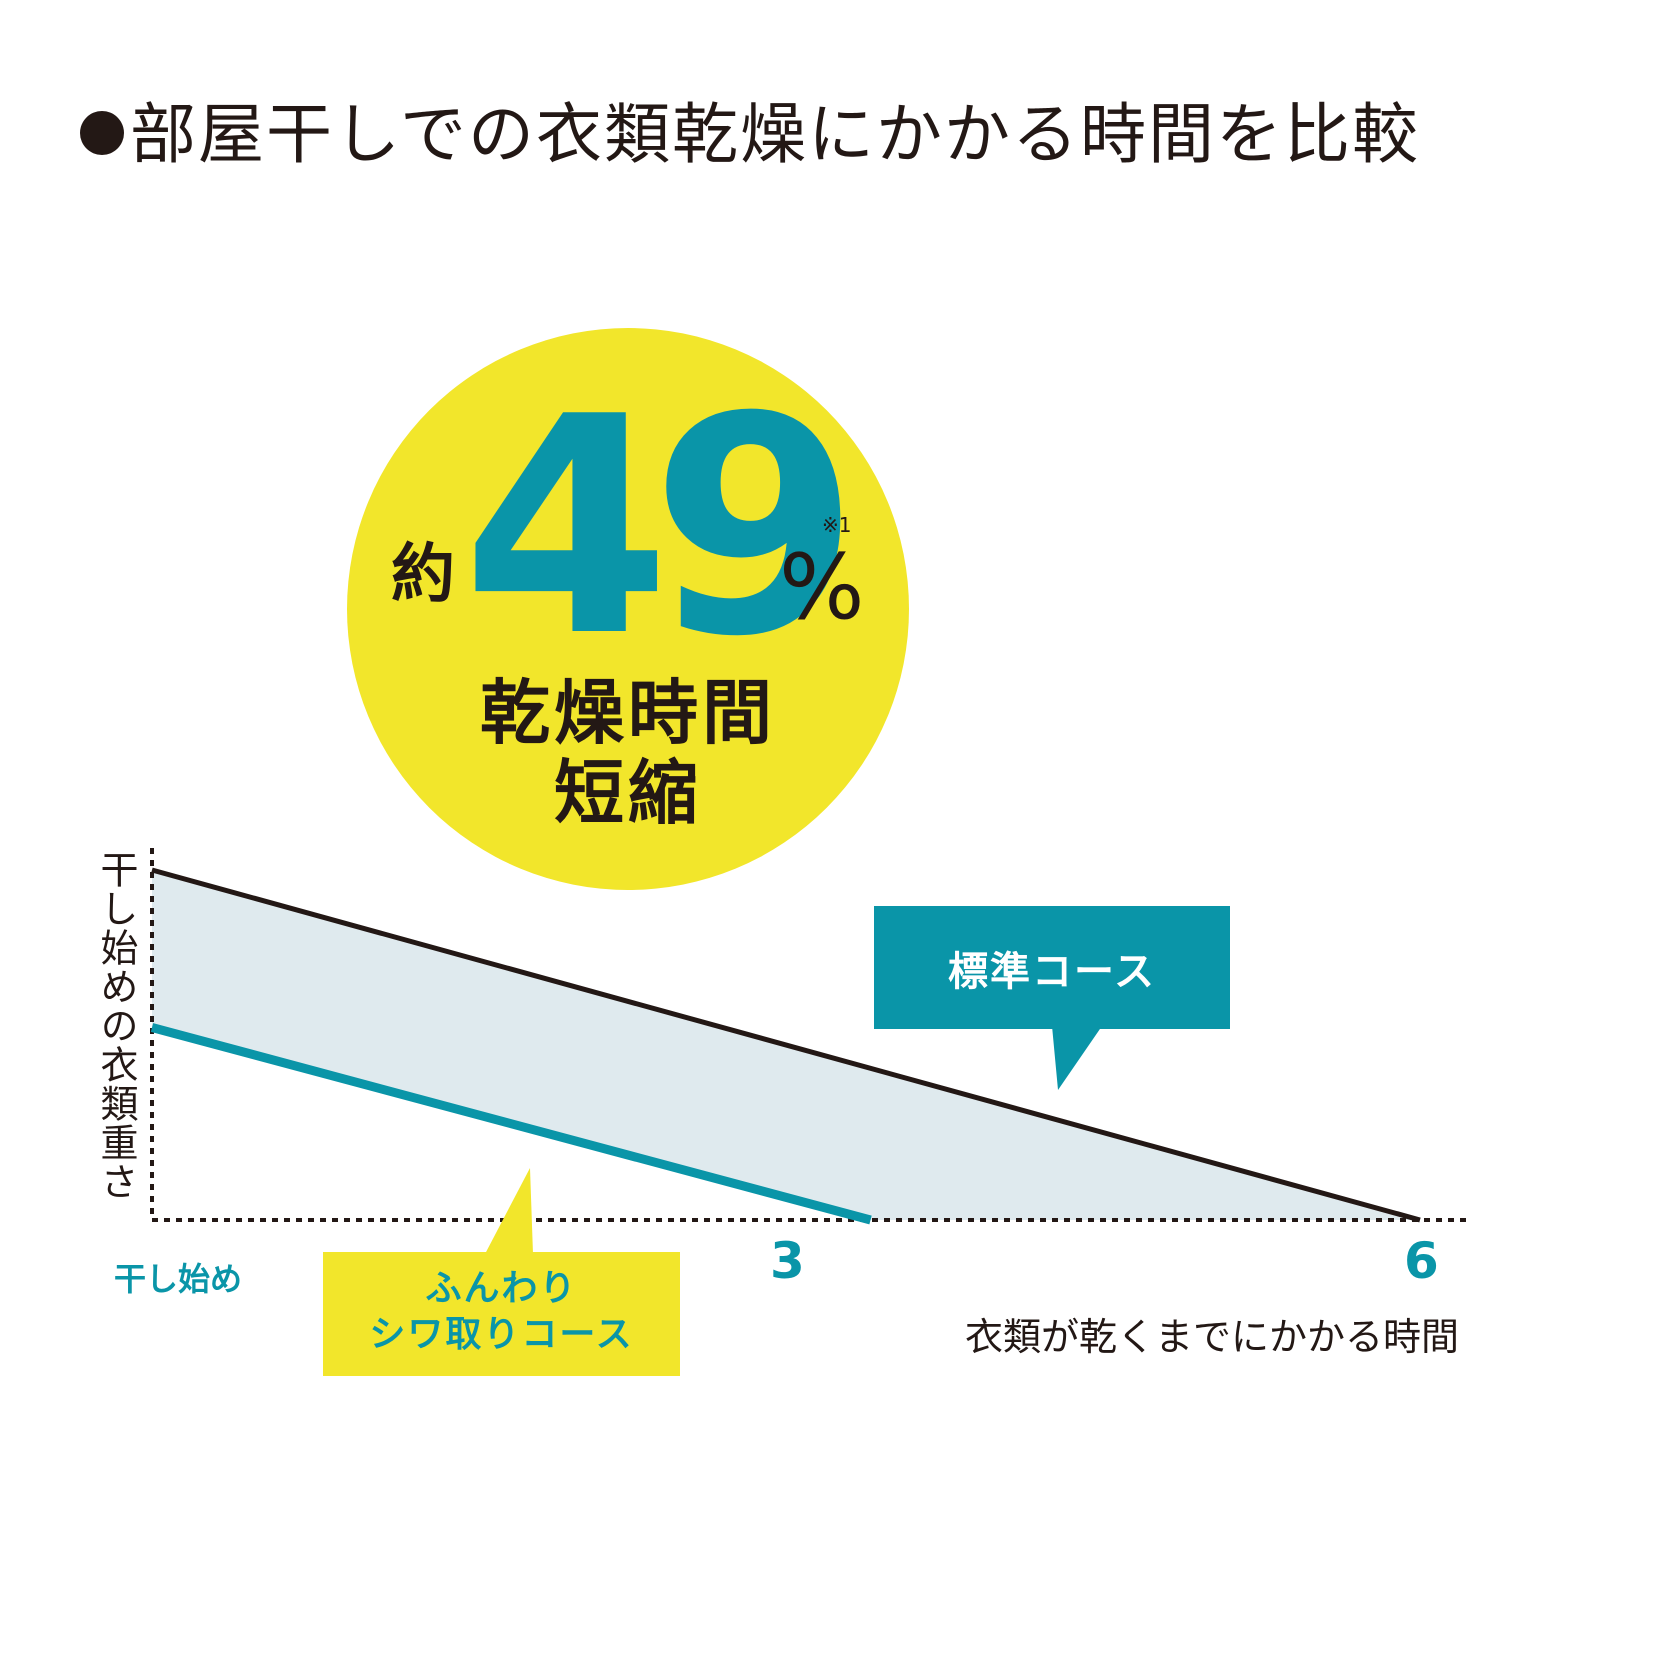 This screenshot has height=1654, width=1654. I want to click on badge-footnote-mark: ※1, so click(837, 525).